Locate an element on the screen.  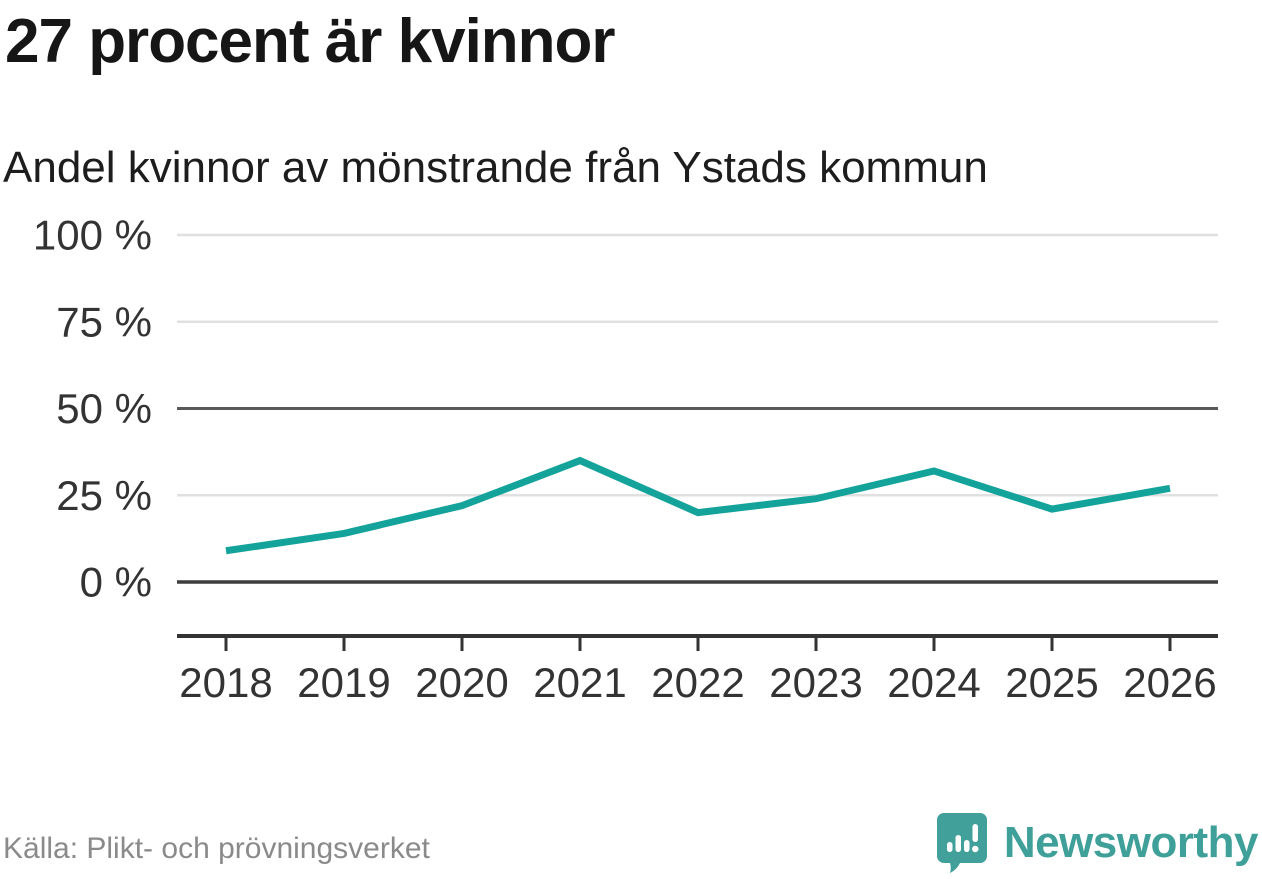
y-axis-tick-label: 25 % is located at coordinates (104, 495).